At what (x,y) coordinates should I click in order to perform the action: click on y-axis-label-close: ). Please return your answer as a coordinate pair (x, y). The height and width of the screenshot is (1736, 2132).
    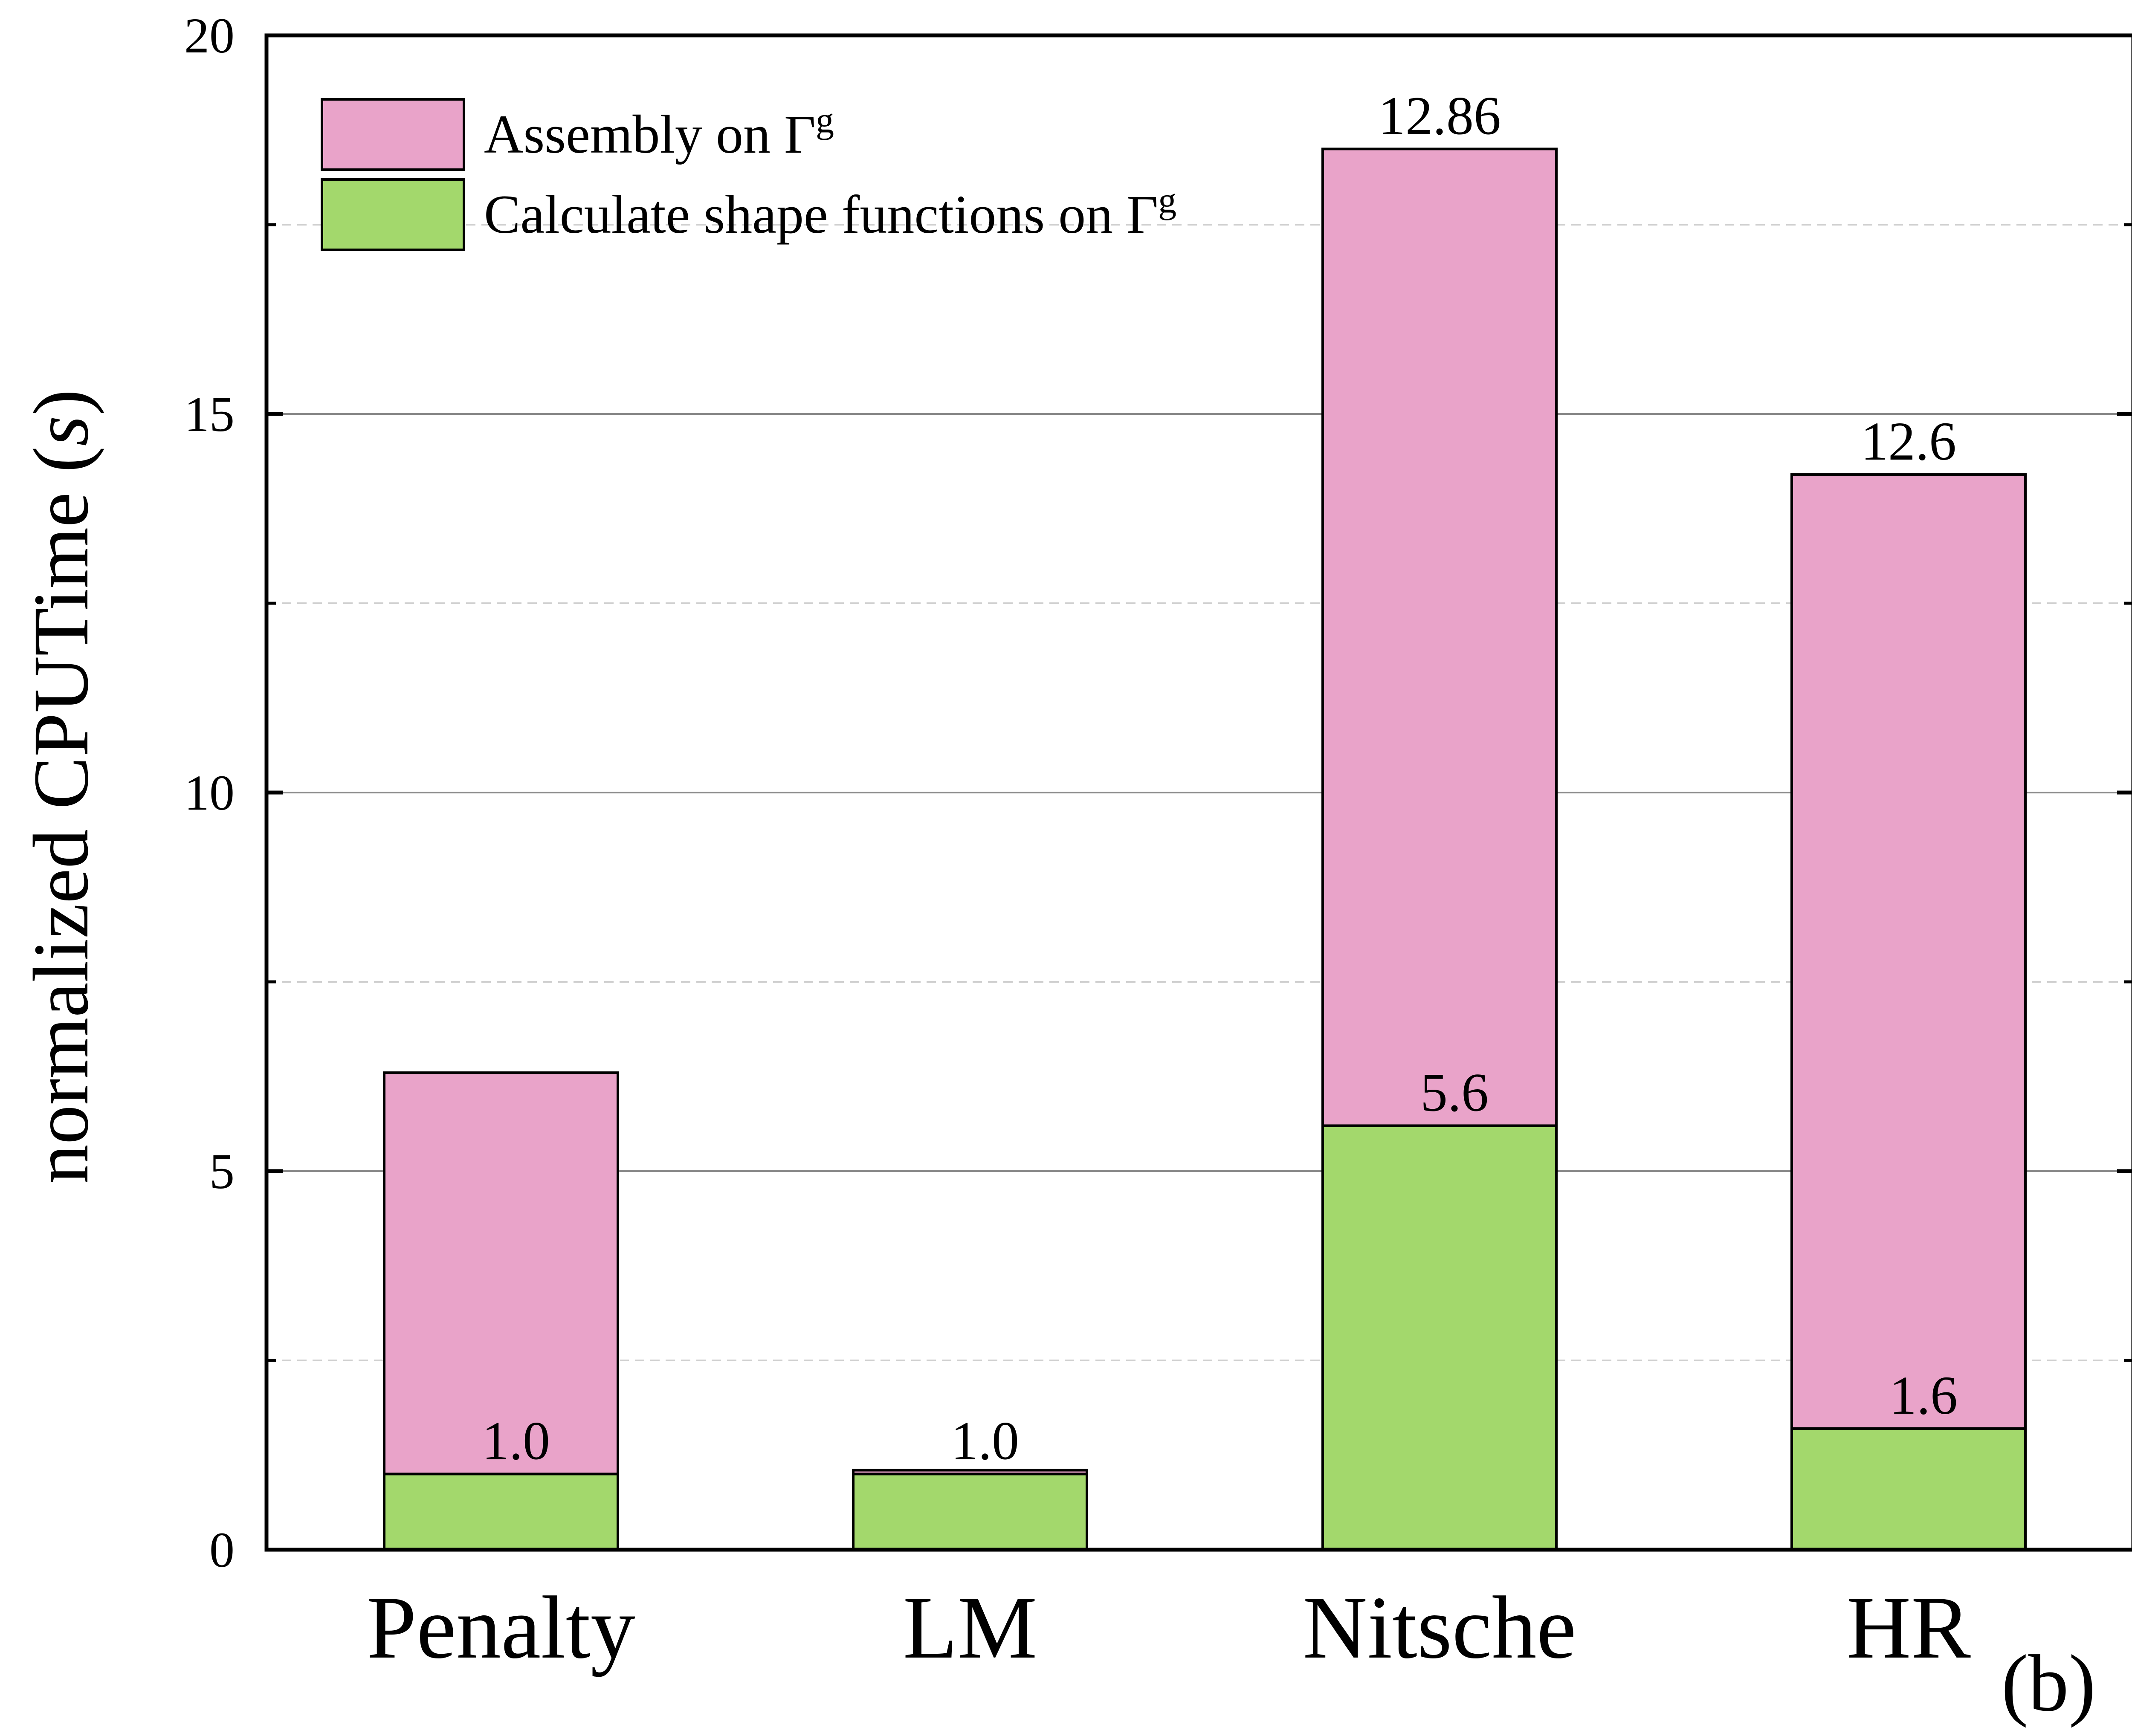
    Looking at the image, I should click on (61, 402).